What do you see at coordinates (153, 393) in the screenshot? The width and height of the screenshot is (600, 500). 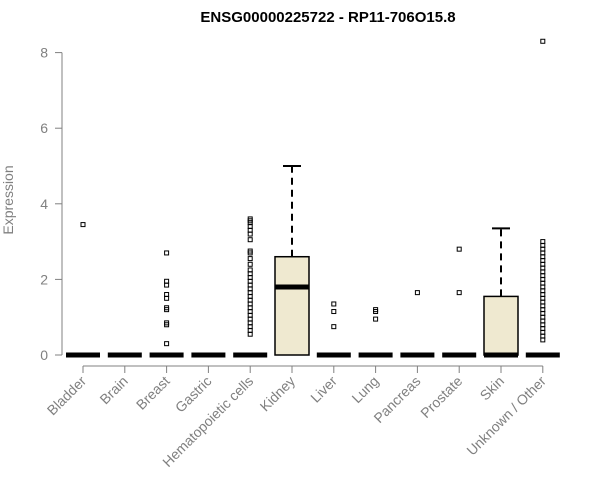 I see `x-tick-label: Breast` at bounding box center [153, 393].